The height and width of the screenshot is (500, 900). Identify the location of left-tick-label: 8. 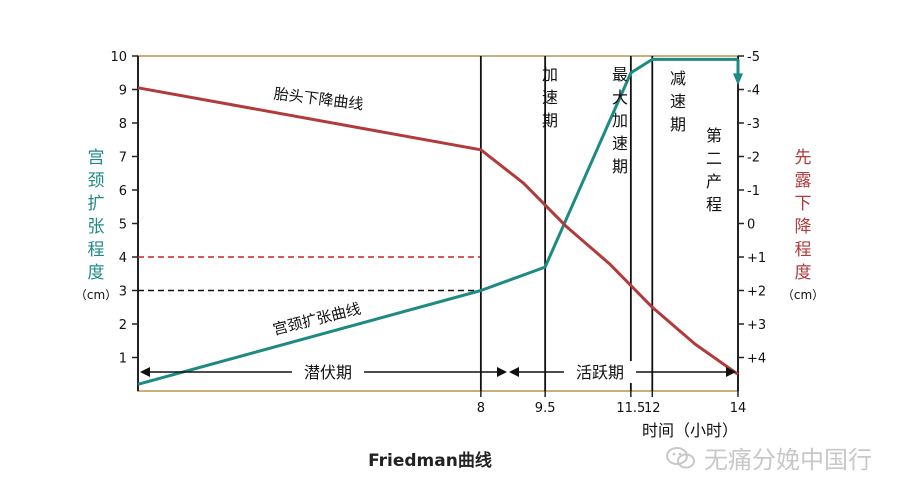
(123, 124).